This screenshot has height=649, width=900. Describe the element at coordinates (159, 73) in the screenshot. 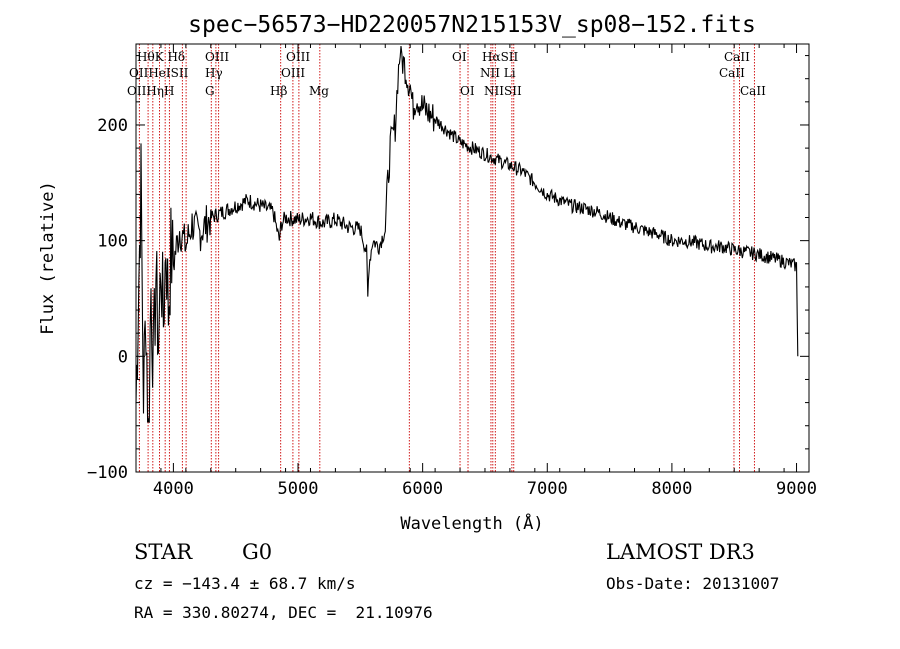

I see `line-label-mid-left: OIIHeISII` at that location.